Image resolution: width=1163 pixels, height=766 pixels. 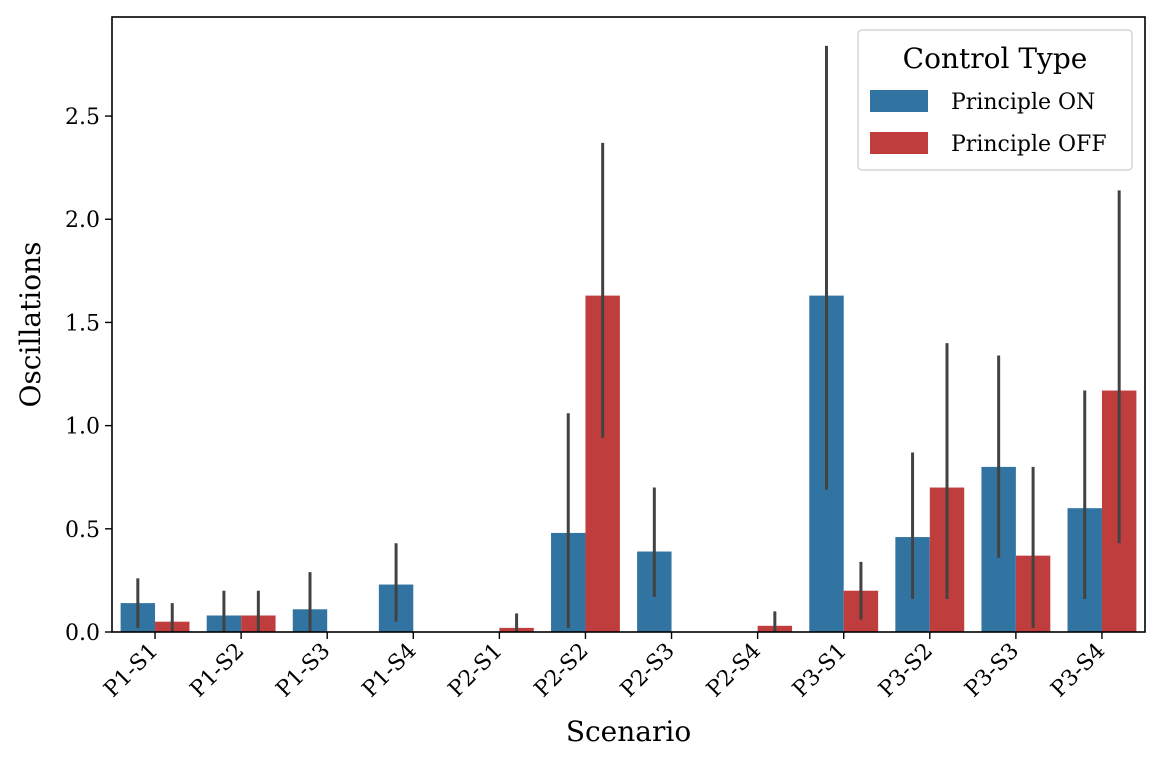 I want to click on legend-label-principle-off: Principle OFF, so click(x=1029, y=144).